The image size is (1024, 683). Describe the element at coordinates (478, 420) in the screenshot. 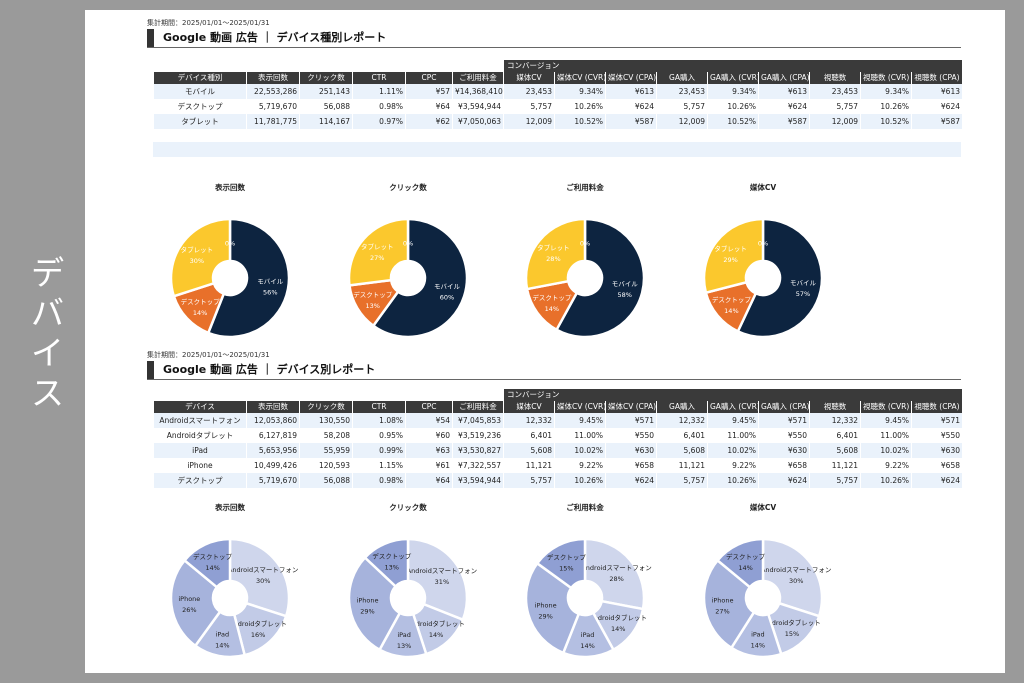

I see `table-cell: ¥7,045,853` at that location.